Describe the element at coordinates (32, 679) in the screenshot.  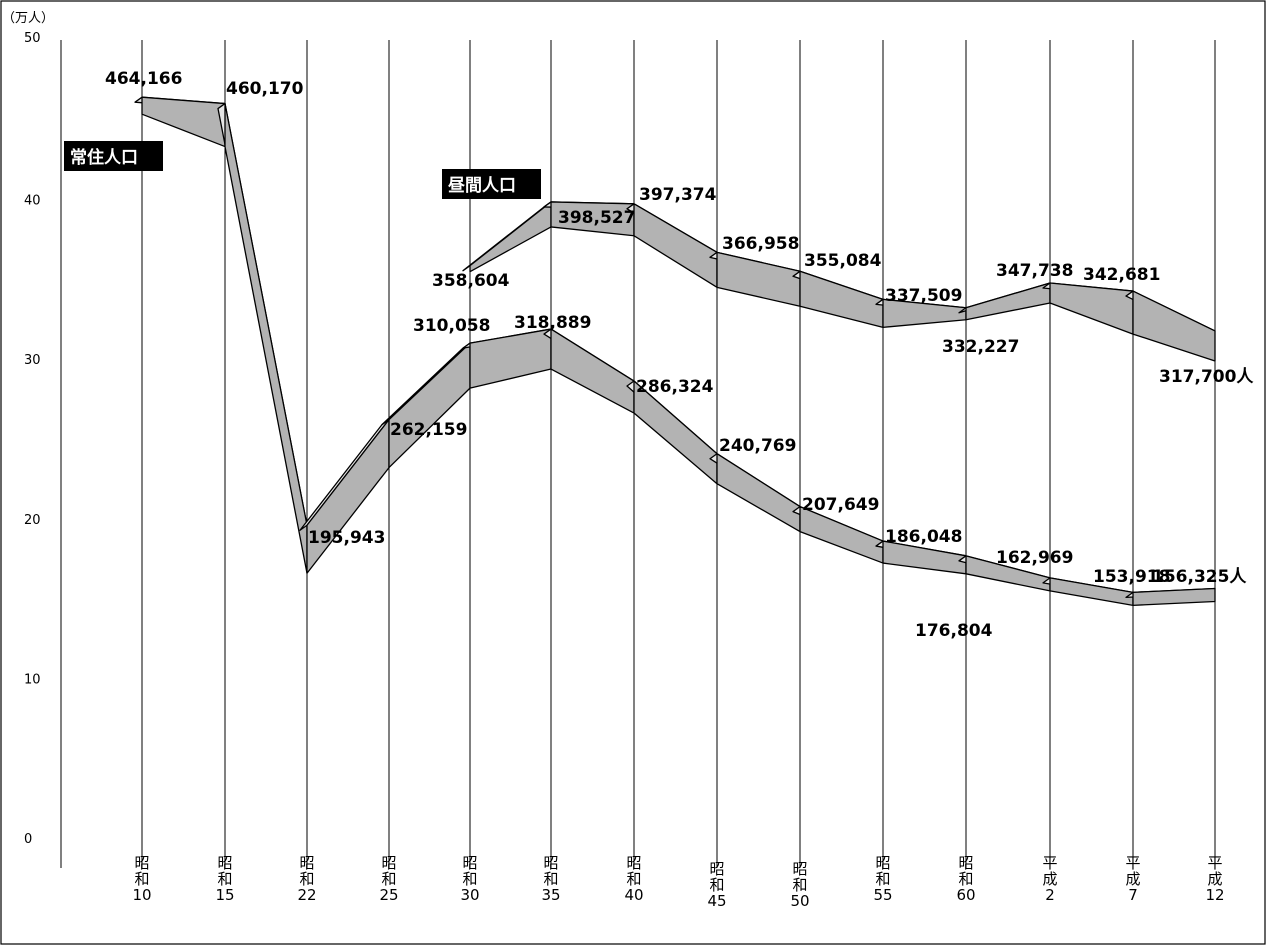
I see `y-tick-label: 10` at that location.